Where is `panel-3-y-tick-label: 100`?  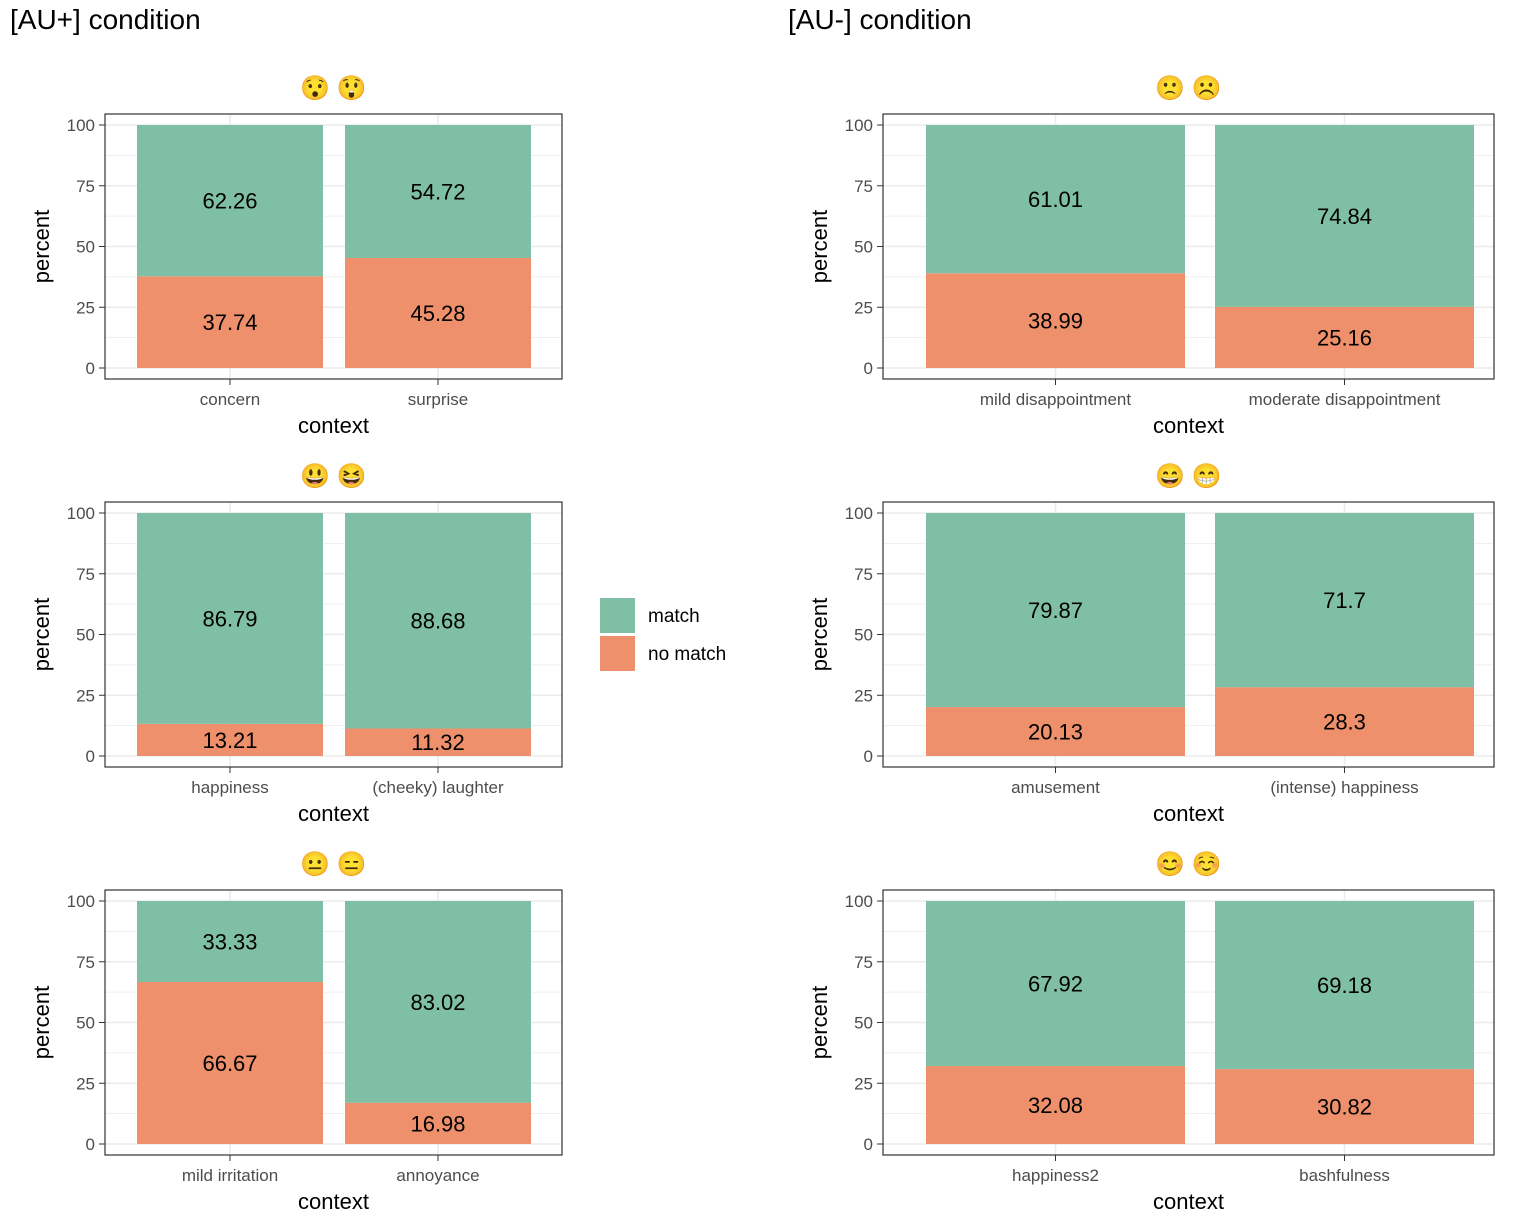
panel-3-y-tick-label: 100 is located at coordinates (81, 513).